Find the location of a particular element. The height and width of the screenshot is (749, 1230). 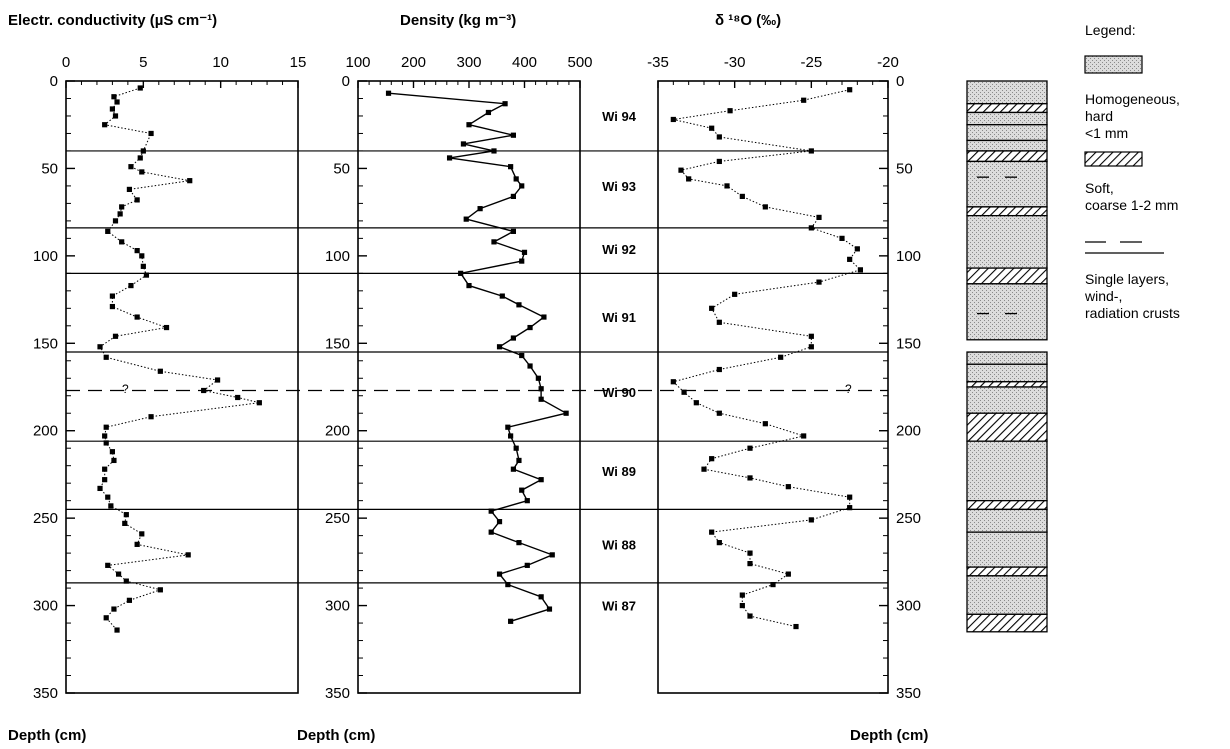

depth-label-left: Depth (cm) is located at coordinates (47, 735).